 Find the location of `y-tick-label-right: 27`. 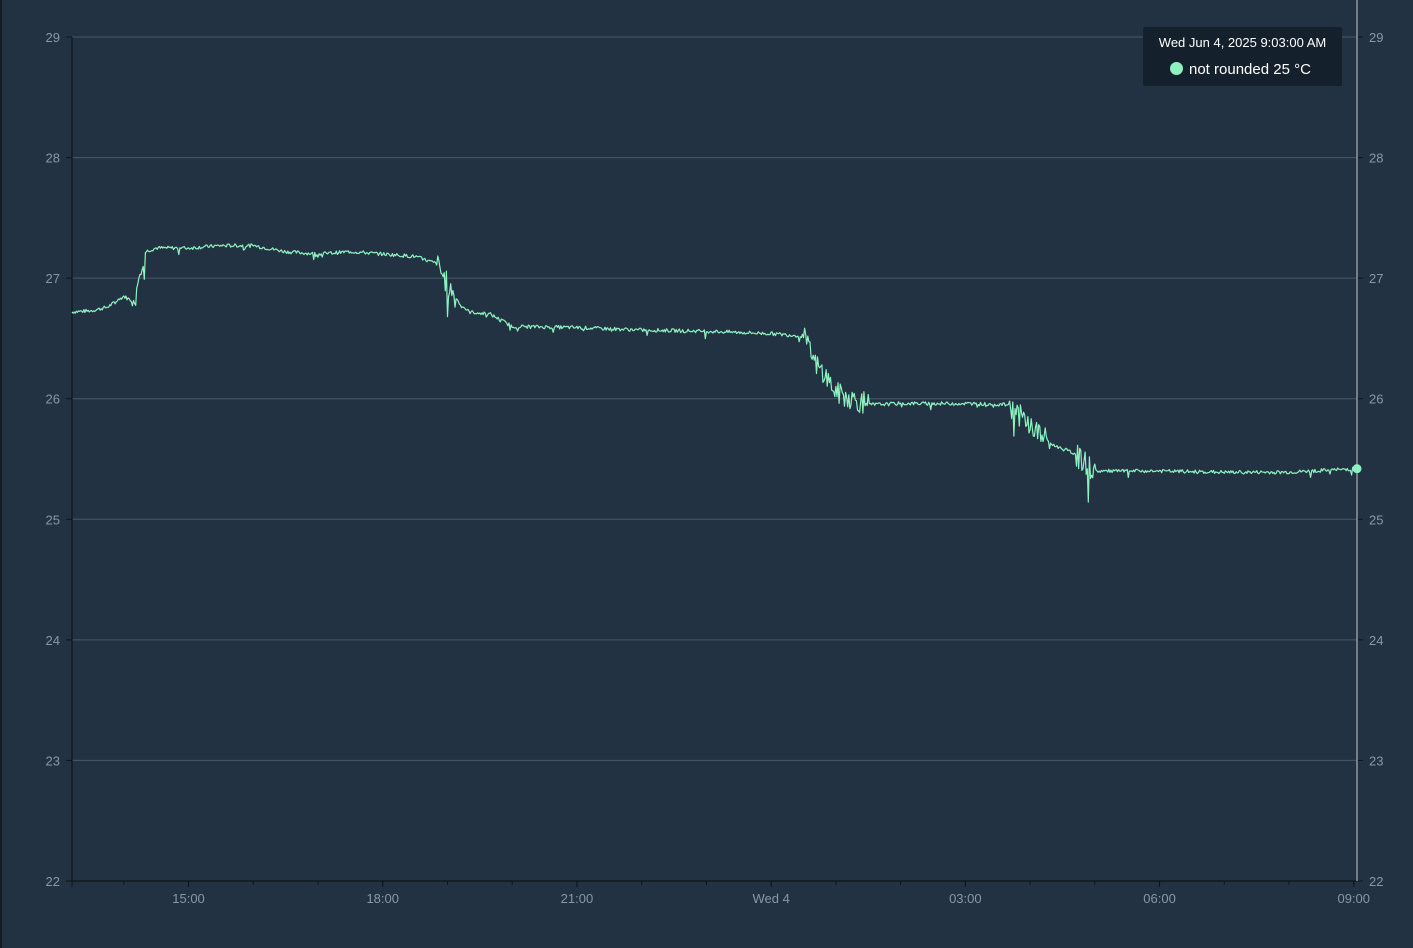

y-tick-label-right: 27 is located at coordinates (1376, 278).